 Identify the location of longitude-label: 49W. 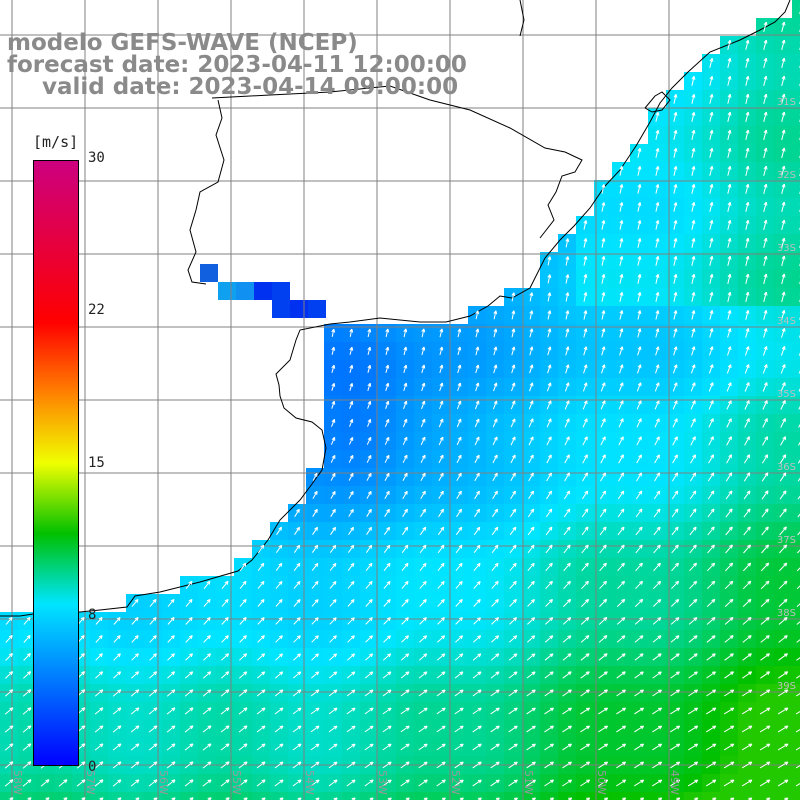
(674, 782).